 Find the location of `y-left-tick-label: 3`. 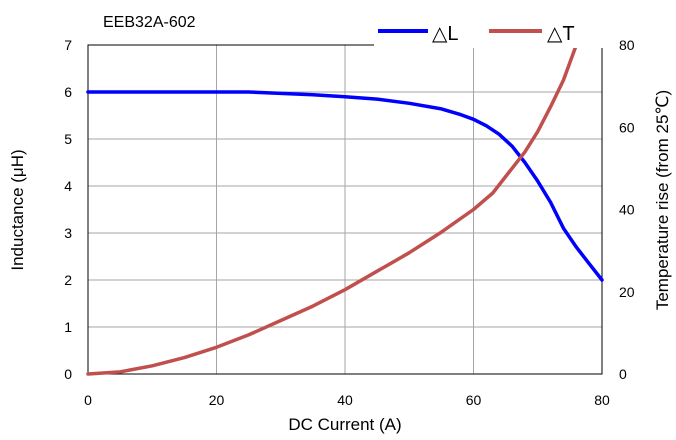

y-left-tick-label: 3 is located at coordinates (68, 233).